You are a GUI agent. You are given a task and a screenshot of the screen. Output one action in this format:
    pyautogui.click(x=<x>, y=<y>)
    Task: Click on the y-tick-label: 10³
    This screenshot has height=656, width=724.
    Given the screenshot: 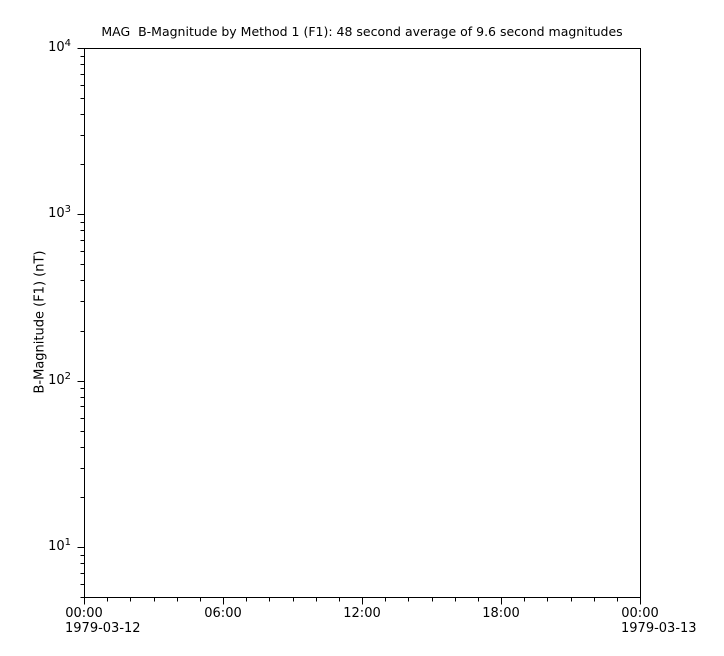 What is the action you would take?
    pyautogui.click(x=59, y=213)
    